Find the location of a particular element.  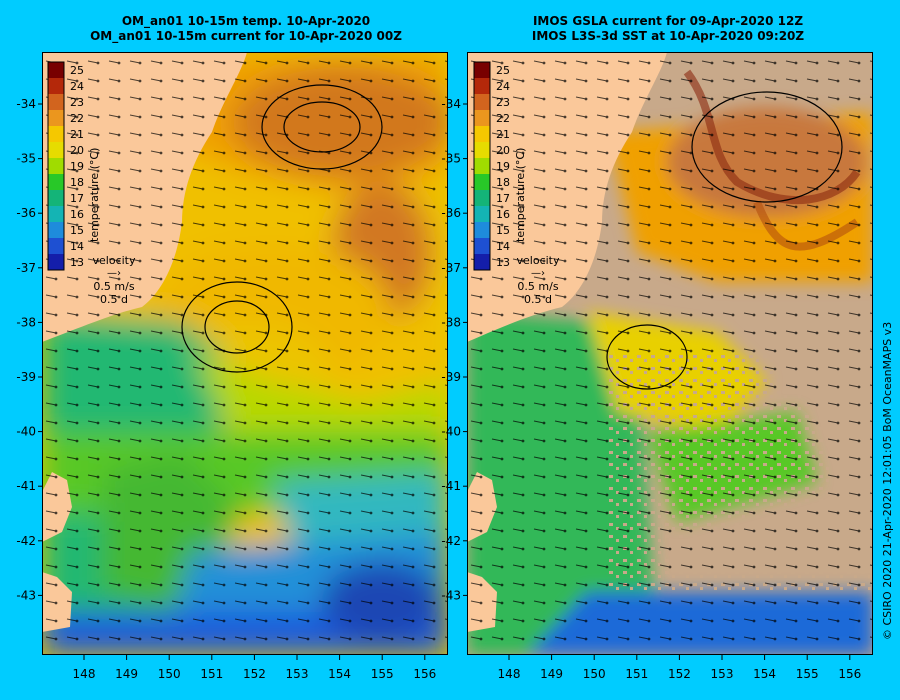

right-lon-label: 148 is located at coordinates (509, 674).